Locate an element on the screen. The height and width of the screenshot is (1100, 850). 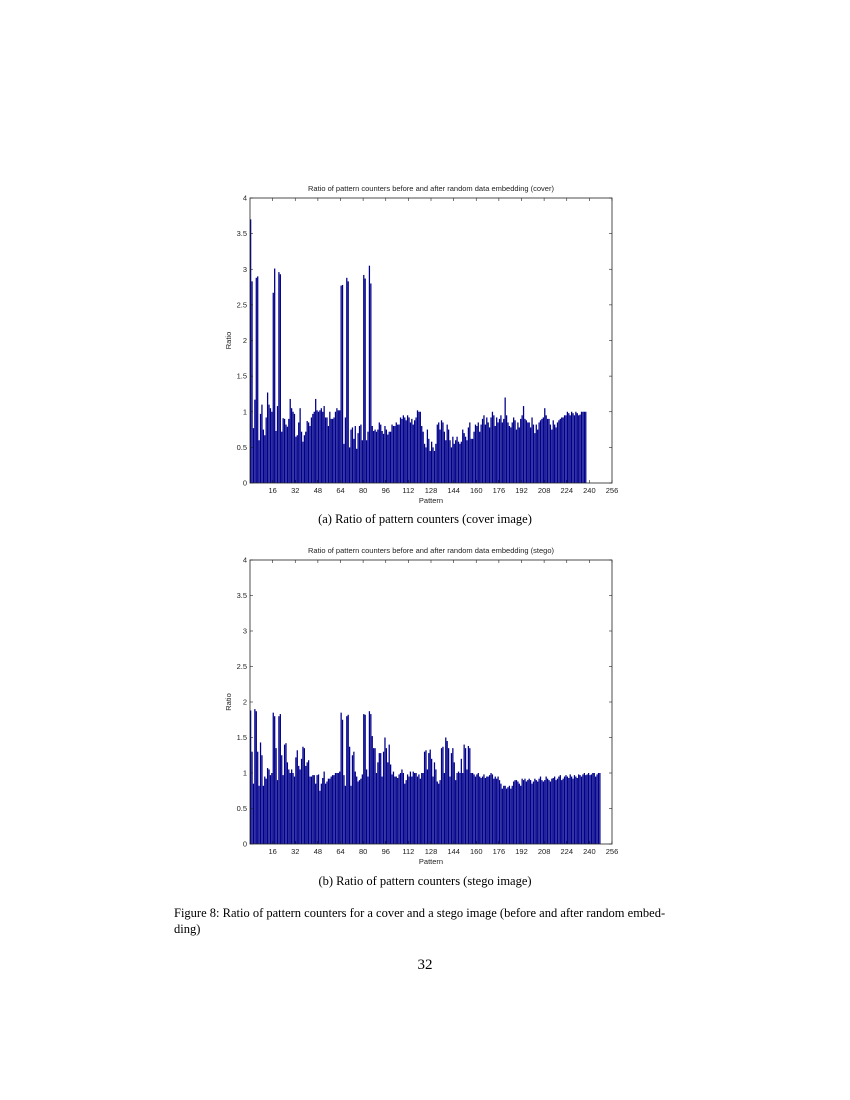
x-tick-label: 160 is located at coordinates (476, 851).